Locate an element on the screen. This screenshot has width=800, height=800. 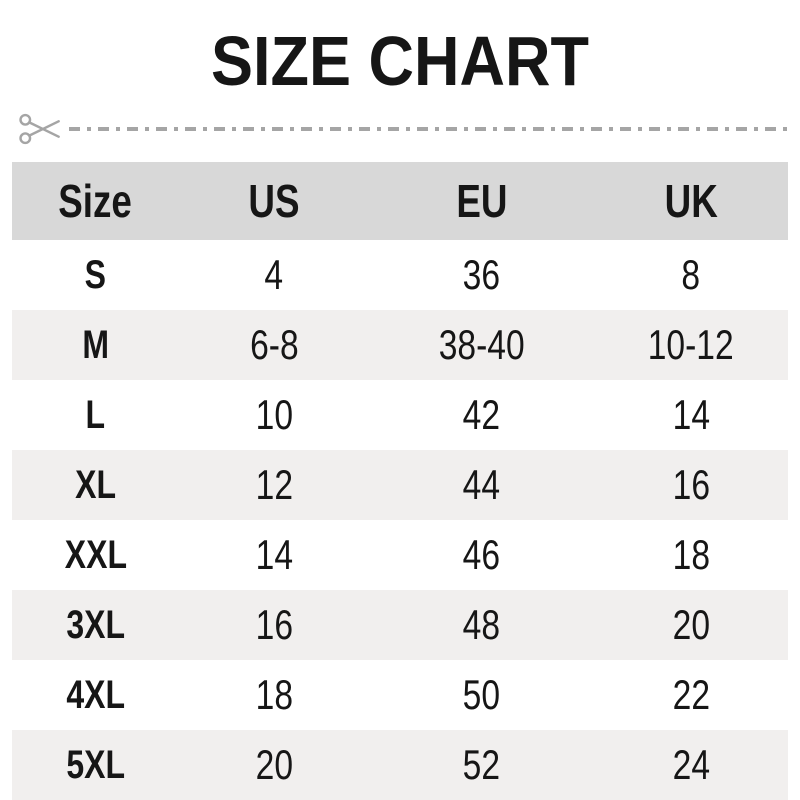
header-label-uk: UK is located at coordinates (691, 201).